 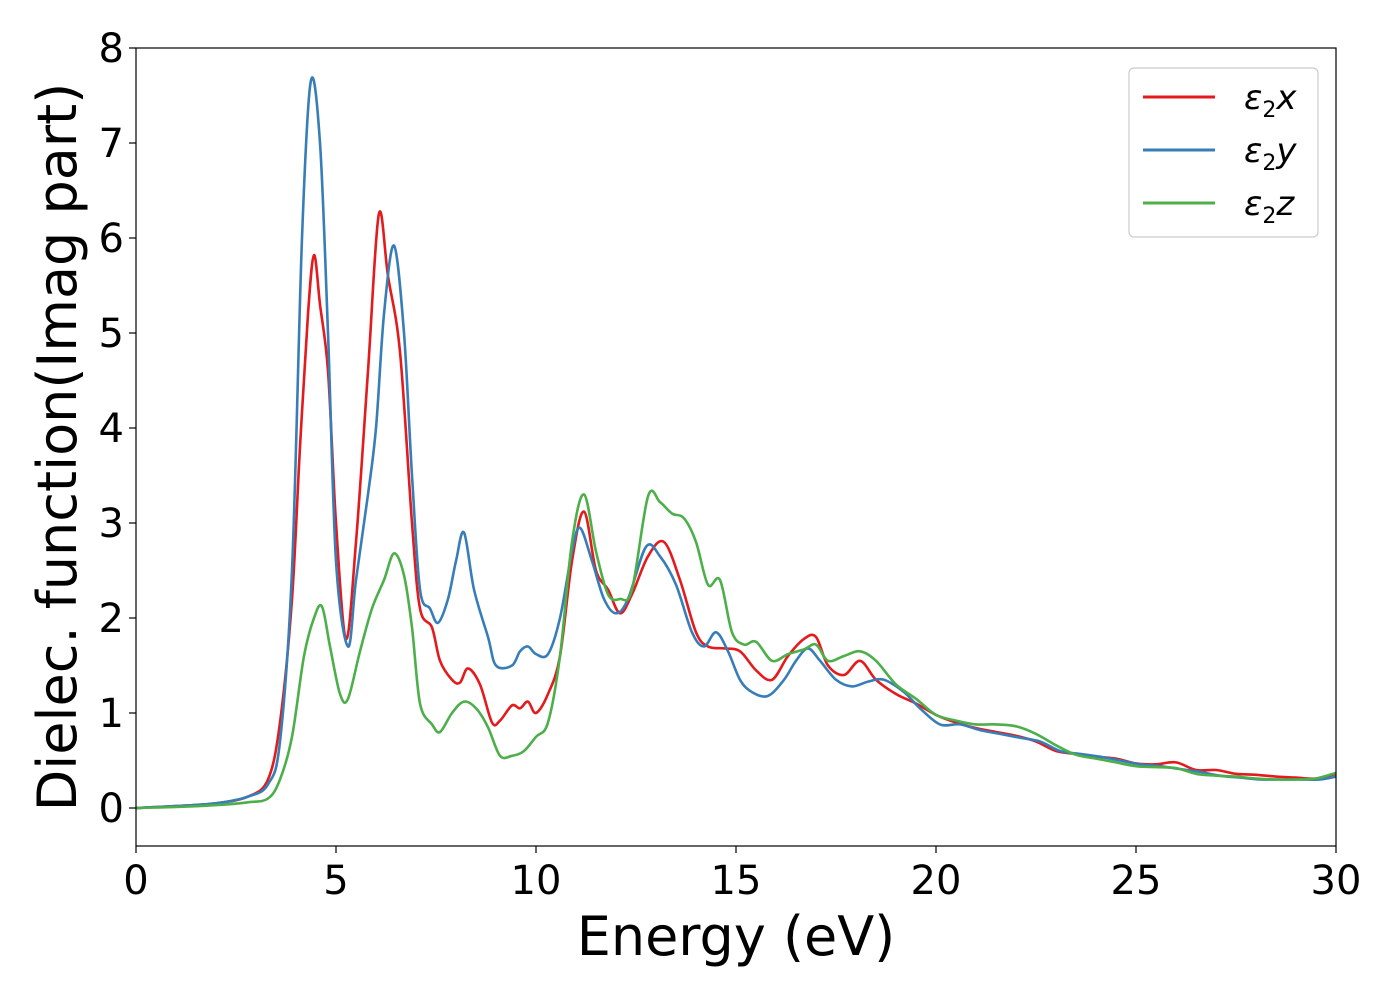 I want to click on x-axis: 0 5 10 15 20 25 30, so click(x=742, y=875).